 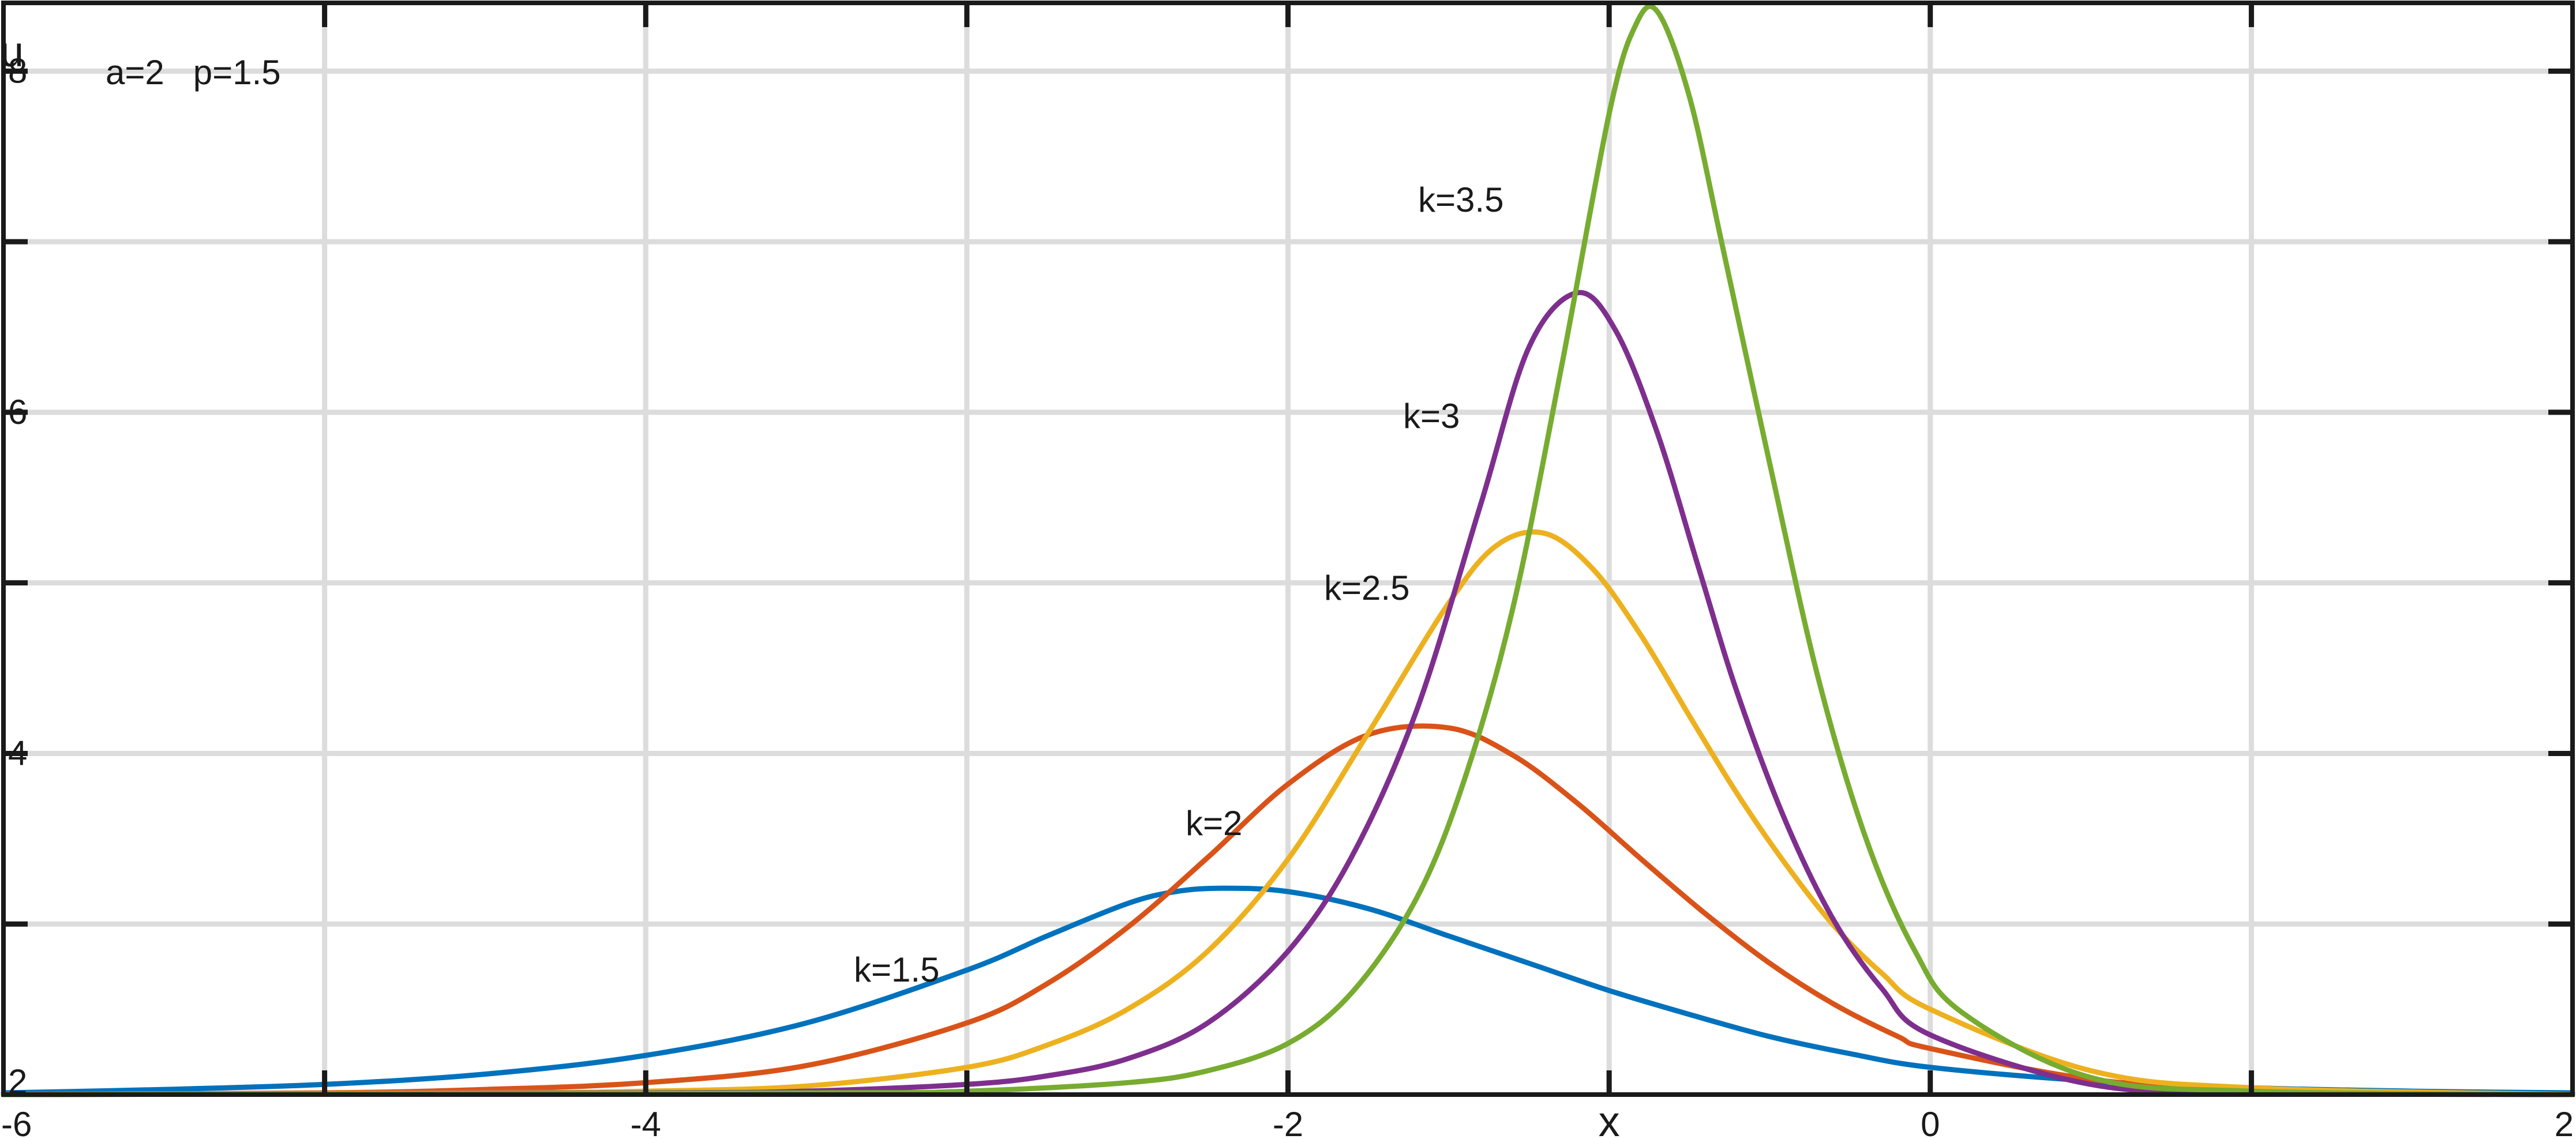 What do you see at coordinates (896, 969) in the screenshot?
I see `series-label-k=1.5: k=1.5` at bounding box center [896, 969].